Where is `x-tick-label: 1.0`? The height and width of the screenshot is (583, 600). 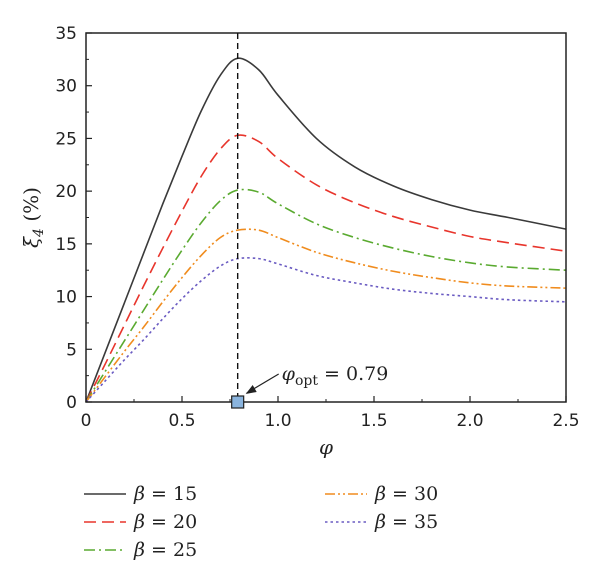
x-tick-label: 1.0 is located at coordinates (277, 421).